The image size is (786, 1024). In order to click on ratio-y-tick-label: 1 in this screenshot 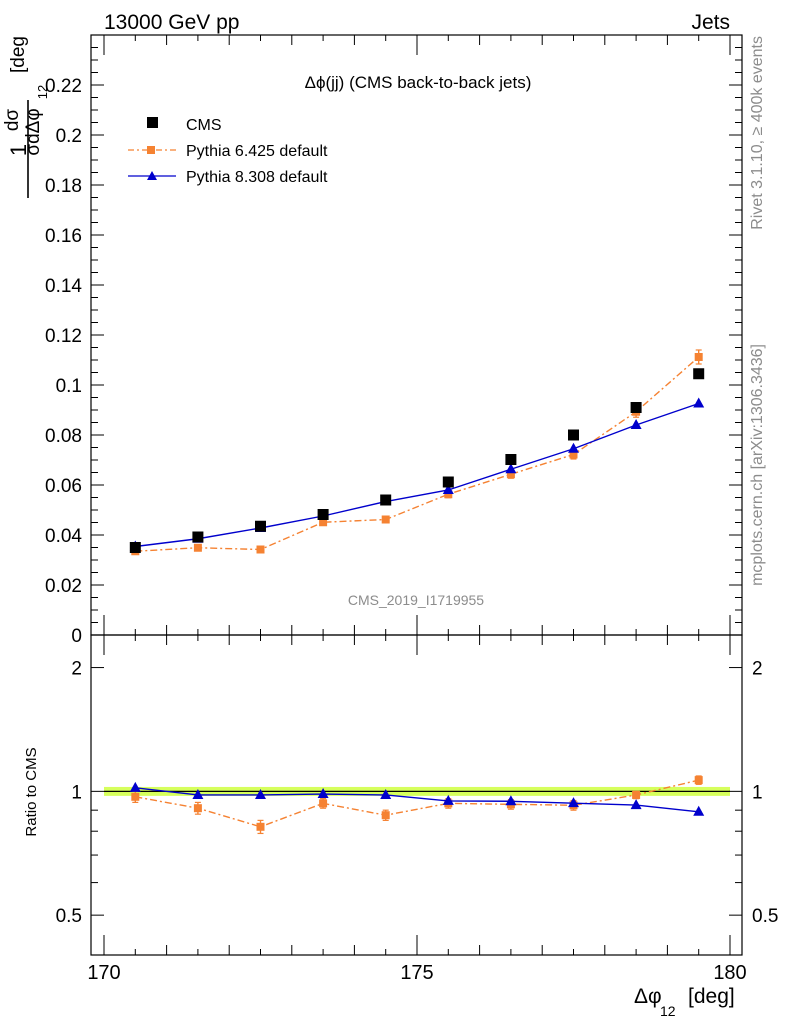, I will do `click(76, 792)`.